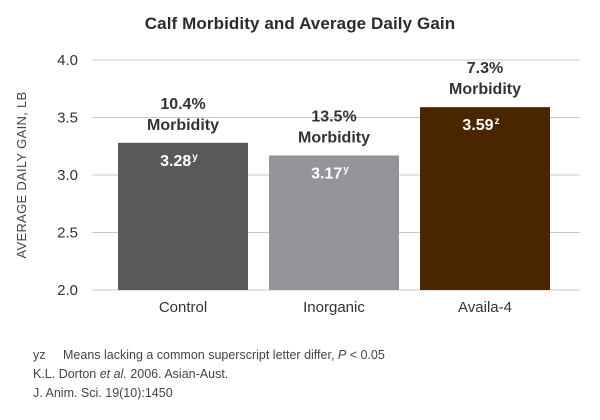 Image resolution: width=600 pixels, height=420 pixels. I want to click on reference-author: K.L. Dorton, so click(66, 374).